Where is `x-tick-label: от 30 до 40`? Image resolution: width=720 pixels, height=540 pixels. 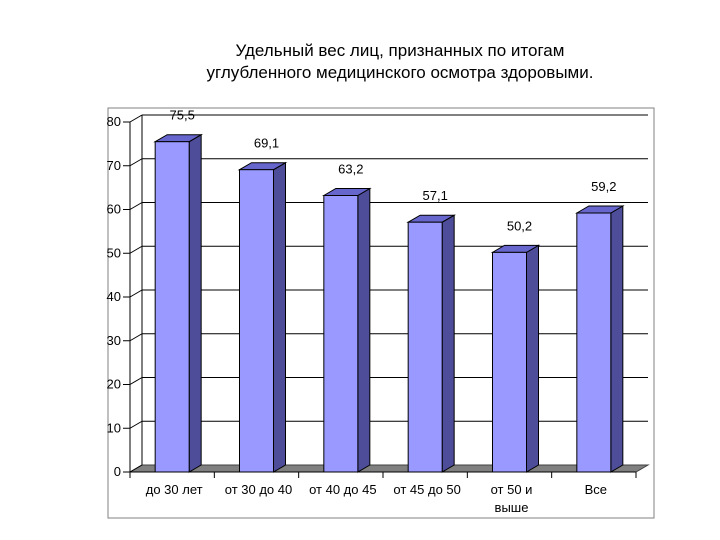
x-tick-label: от 30 до 40 is located at coordinates (258, 489).